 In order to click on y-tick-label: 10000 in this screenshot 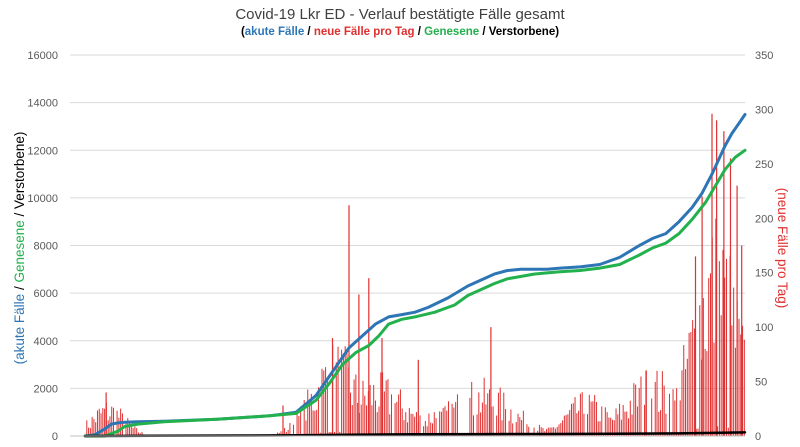, I will do `click(42, 199)`.